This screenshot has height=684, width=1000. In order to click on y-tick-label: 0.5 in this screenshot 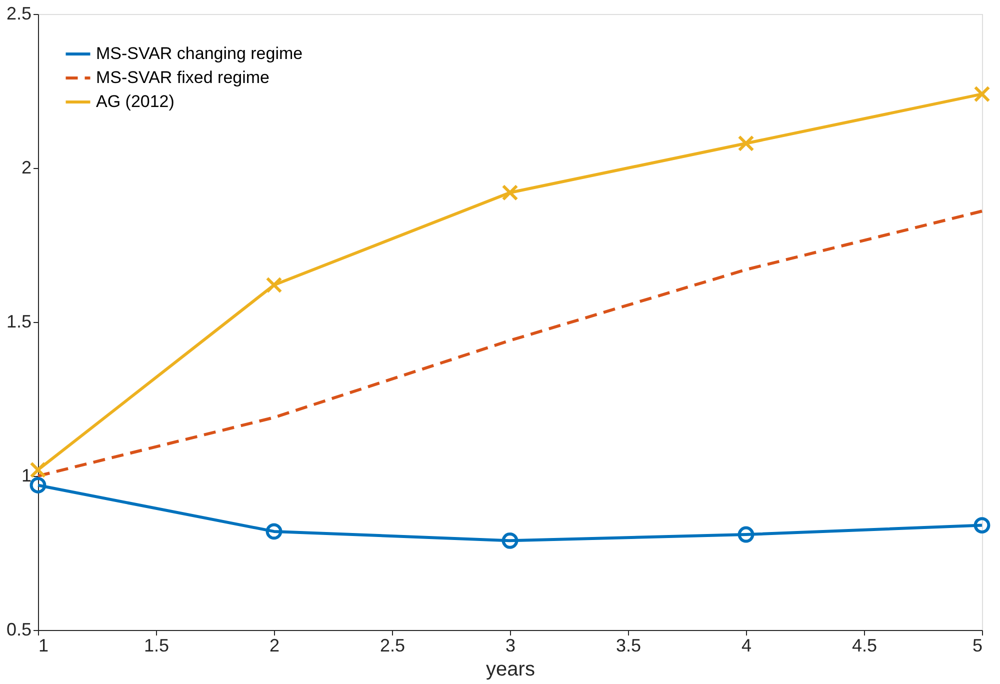, I will do `click(19, 630)`.